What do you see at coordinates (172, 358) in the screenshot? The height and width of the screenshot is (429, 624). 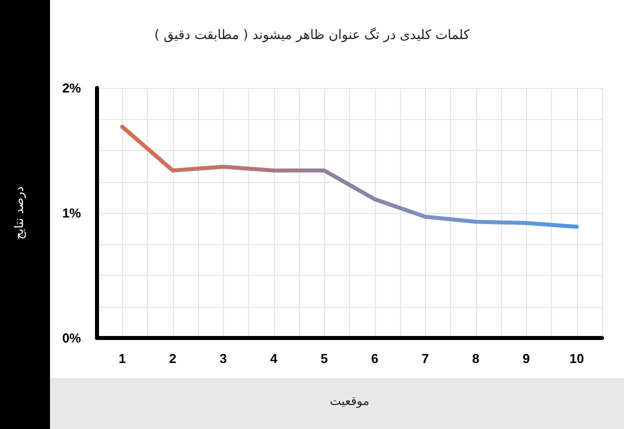 I see `x-tick-label: 2` at bounding box center [172, 358].